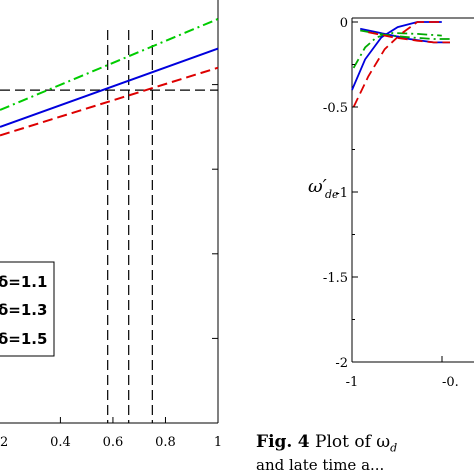 This screenshot has width=474, height=474. I want to click on left-series-group, so click(109, 77).